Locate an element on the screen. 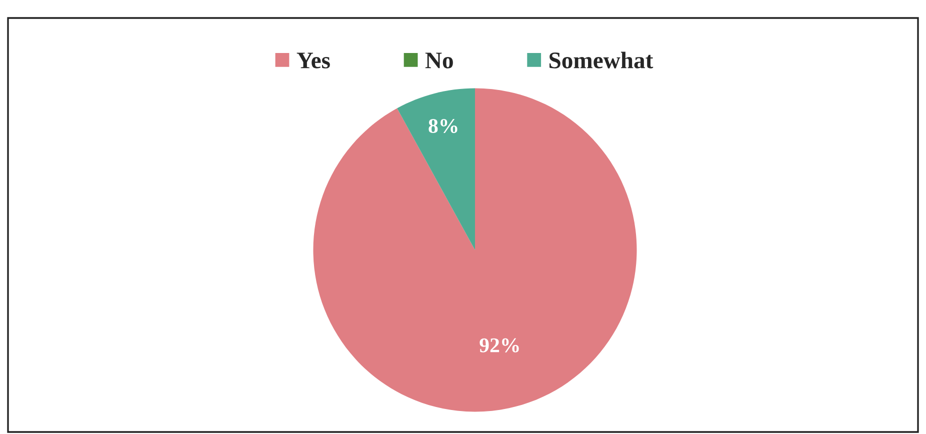  legend-label: No is located at coordinates (439, 60).